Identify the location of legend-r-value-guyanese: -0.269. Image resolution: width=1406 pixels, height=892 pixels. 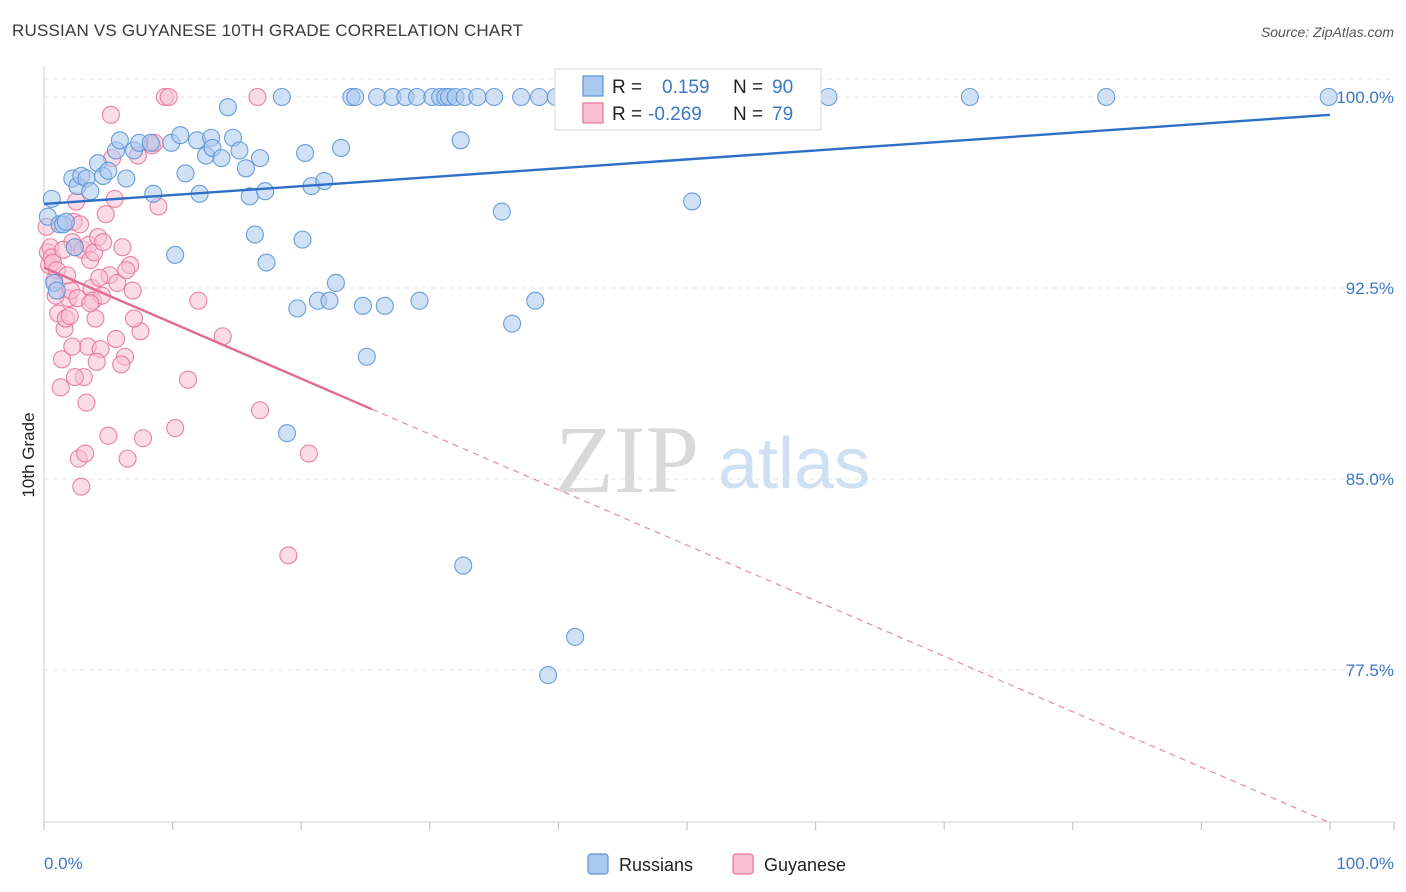
(675, 114).